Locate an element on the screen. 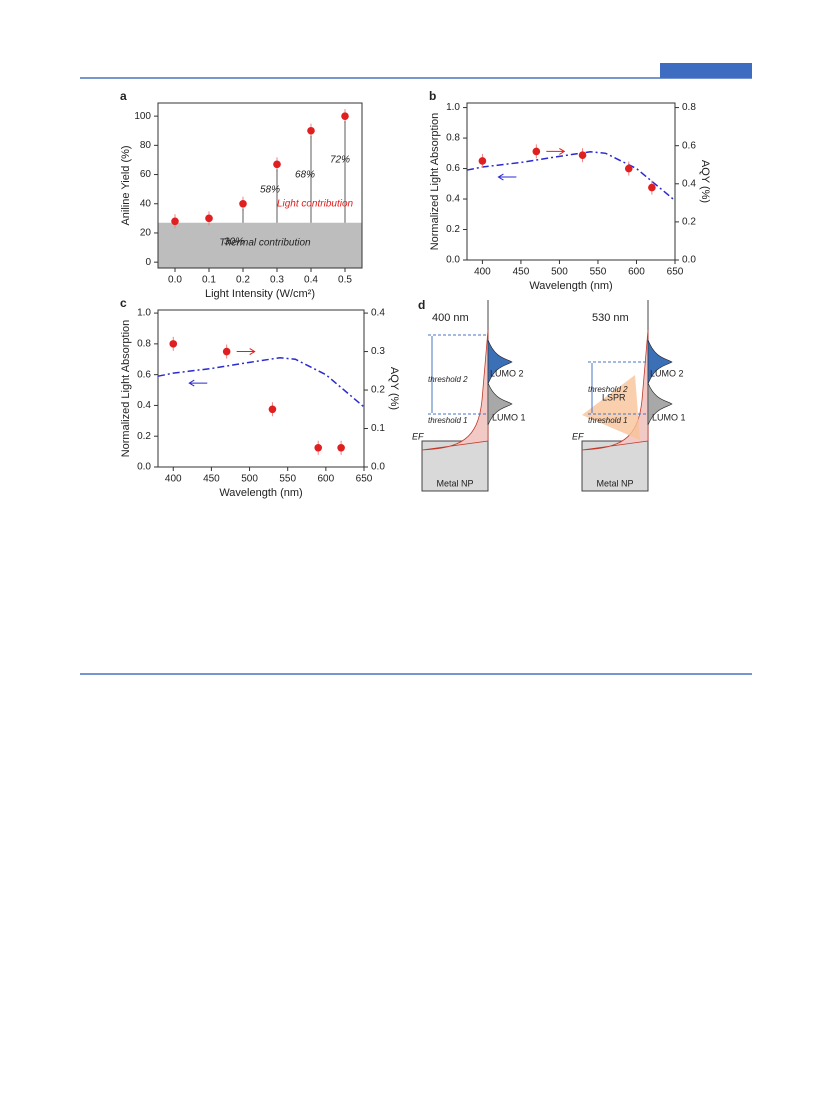 The image size is (833, 1096). y2-tick-label: 0.3 is located at coordinates (378, 351).